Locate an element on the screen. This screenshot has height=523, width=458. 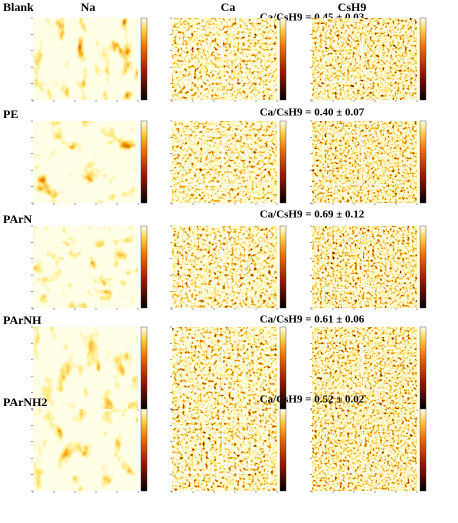
column-header: Ca is located at coordinates (228, 7).